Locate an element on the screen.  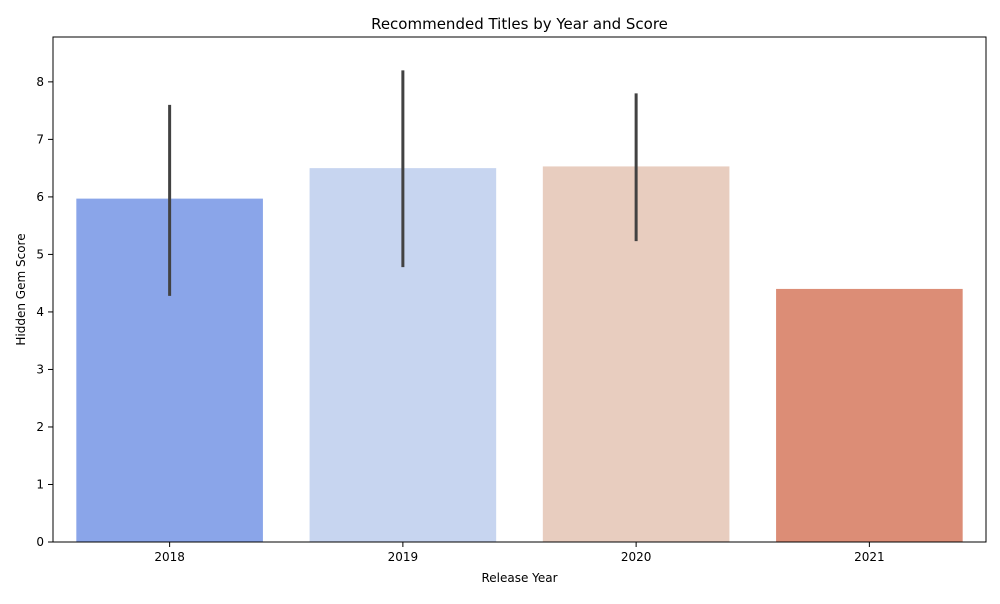
x-tick-label-2018: 2018 is located at coordinates (169, 557).